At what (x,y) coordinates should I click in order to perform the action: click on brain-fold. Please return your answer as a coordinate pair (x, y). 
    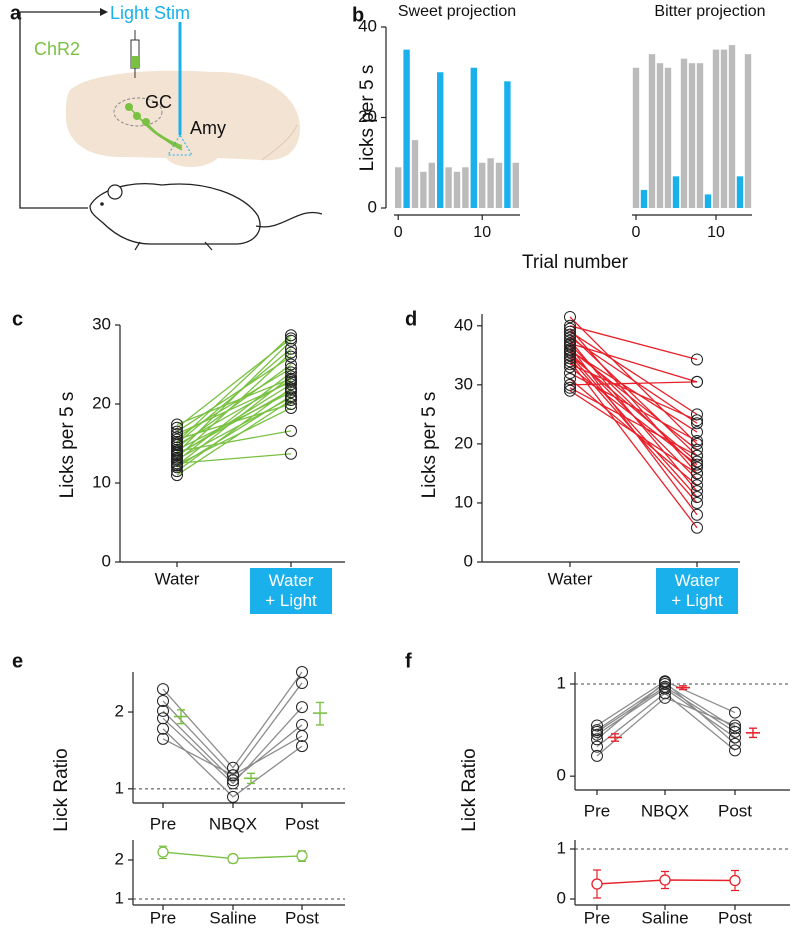
    Looking at the image, I should click on (279, 142).